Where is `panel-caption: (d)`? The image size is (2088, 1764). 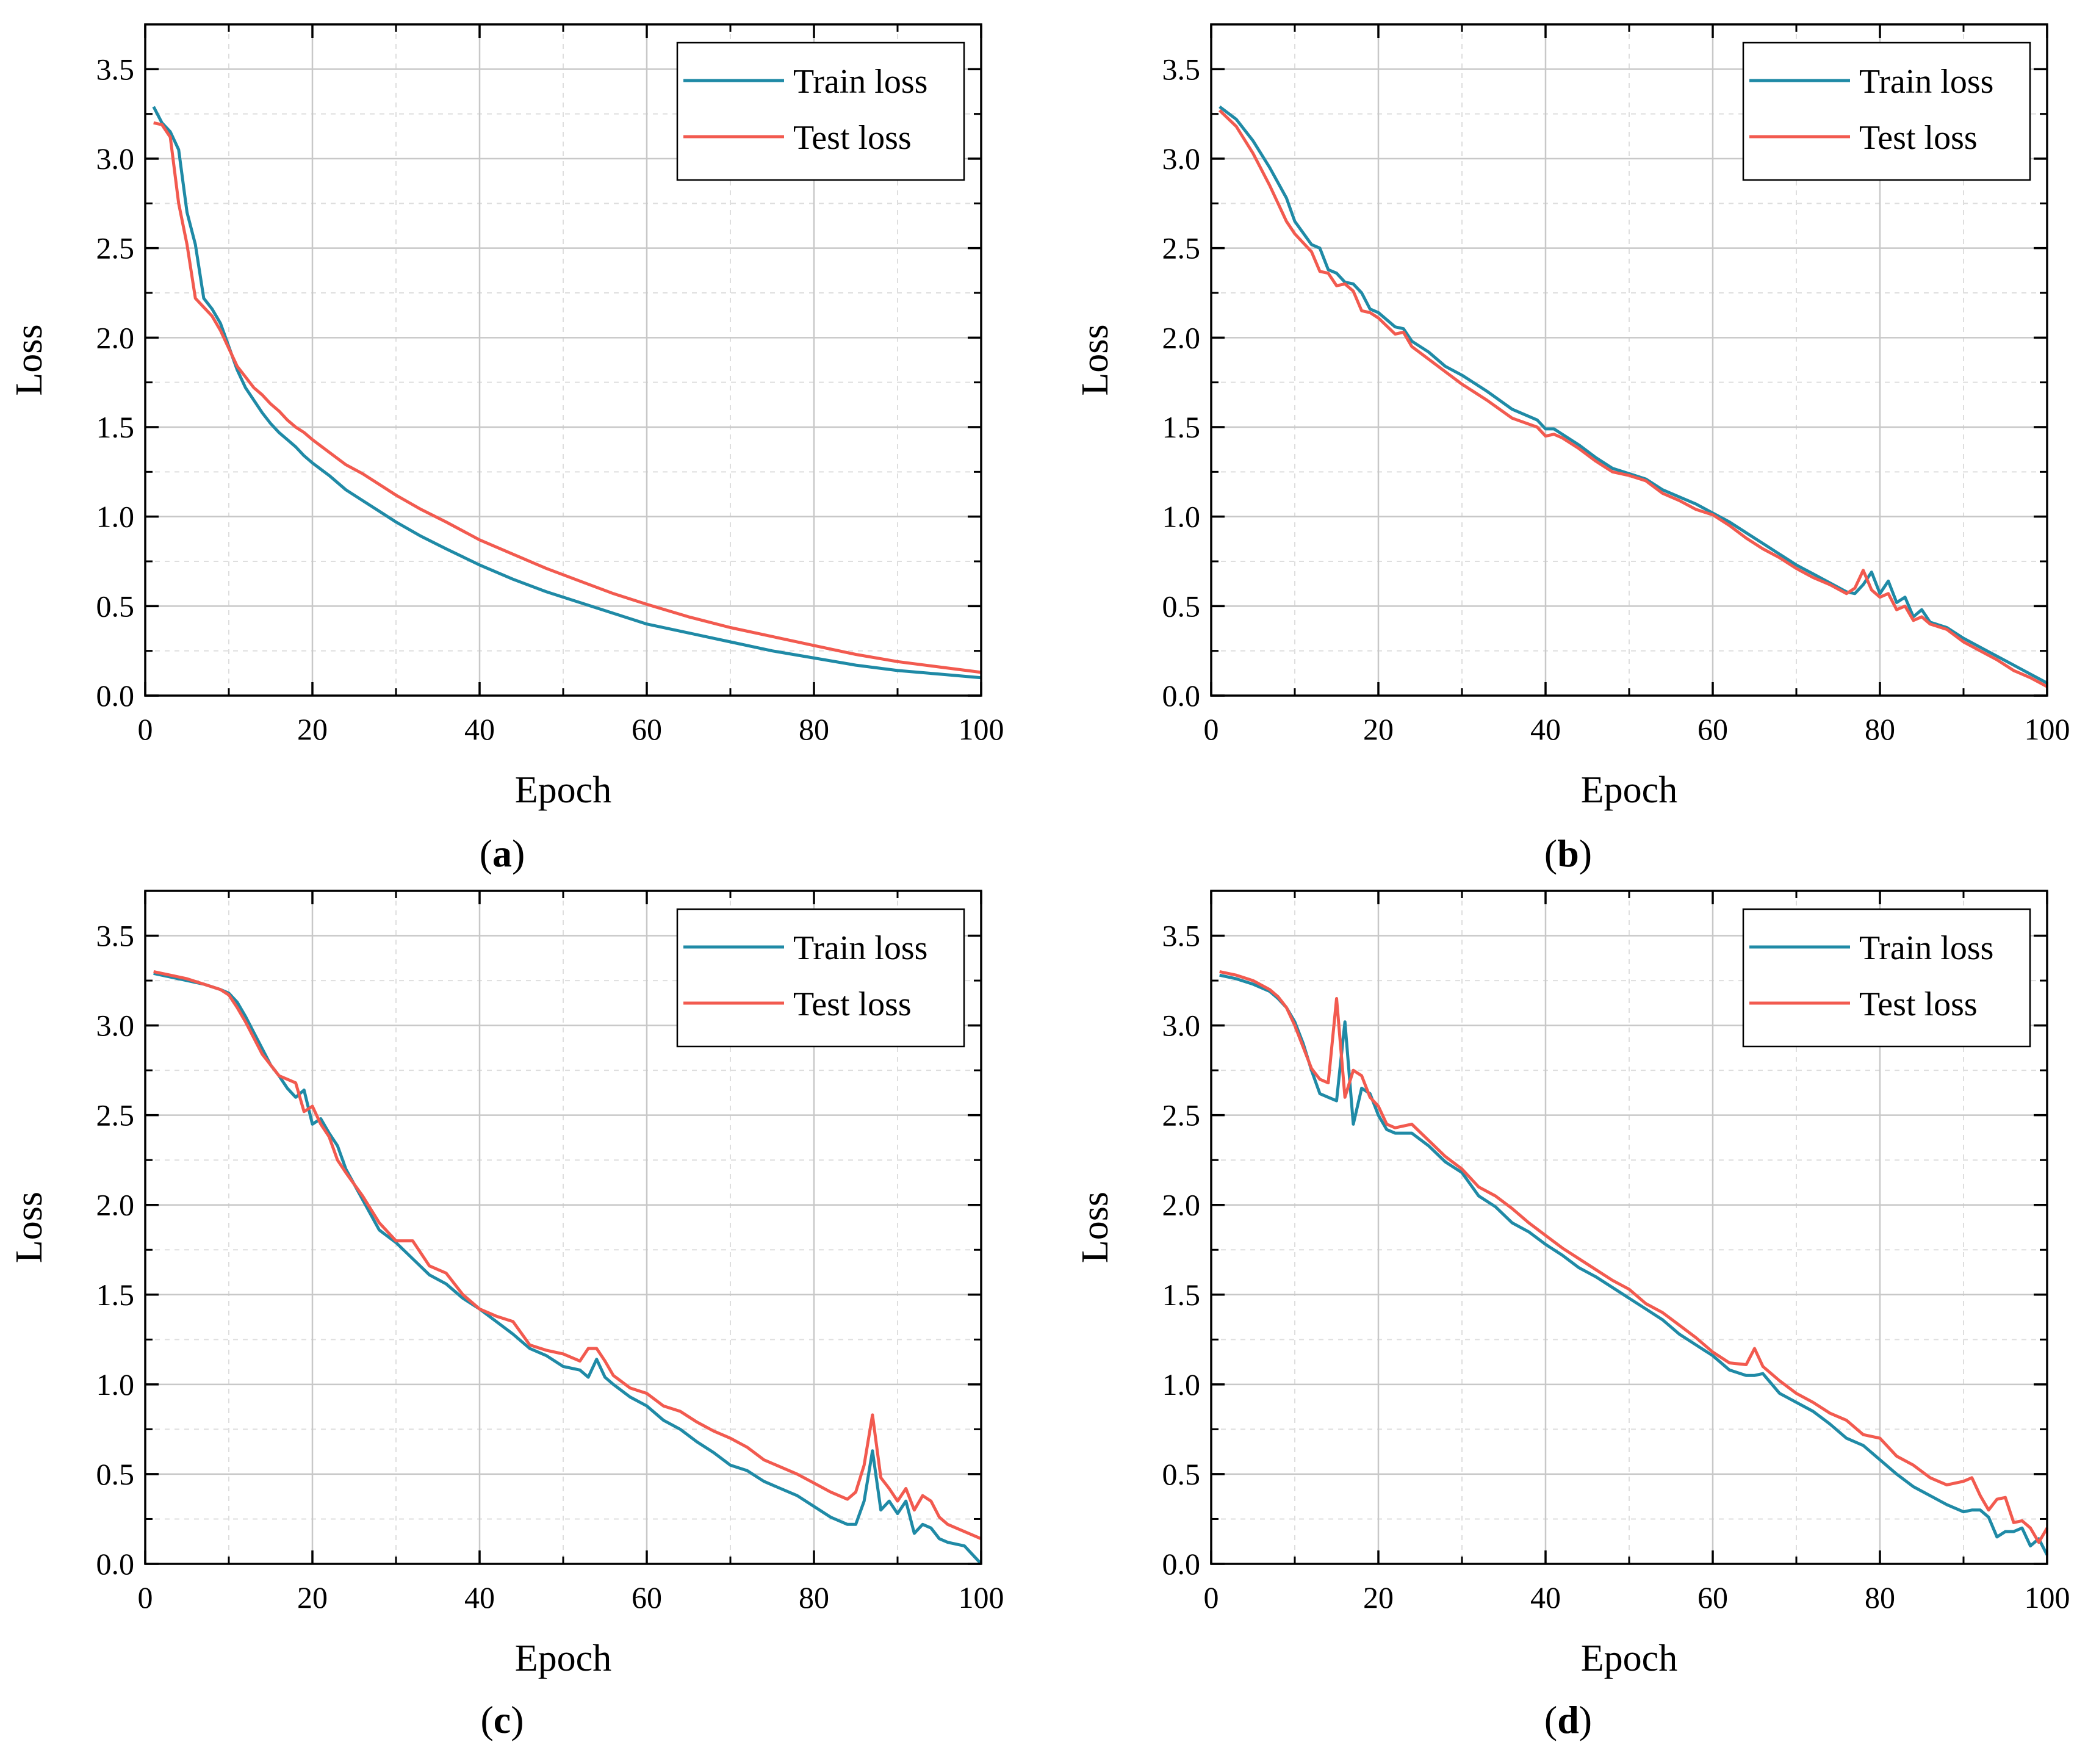
panel-caption: (d) is located at coordinates (1568, 1719).